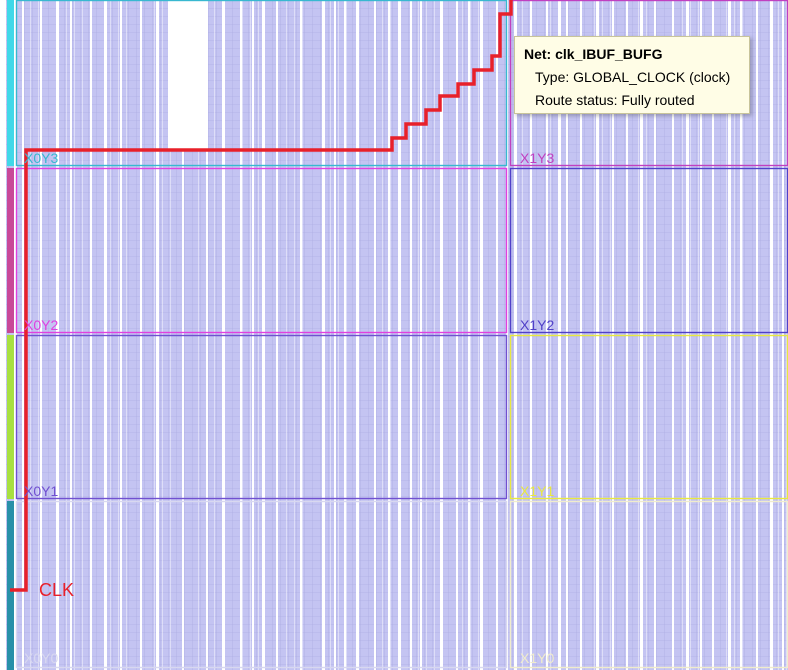  What do you see at coordinates (41, 491) in the screenshot?
I see `region-label-x0y1: X0Y1` at bounding box center [41, 491].